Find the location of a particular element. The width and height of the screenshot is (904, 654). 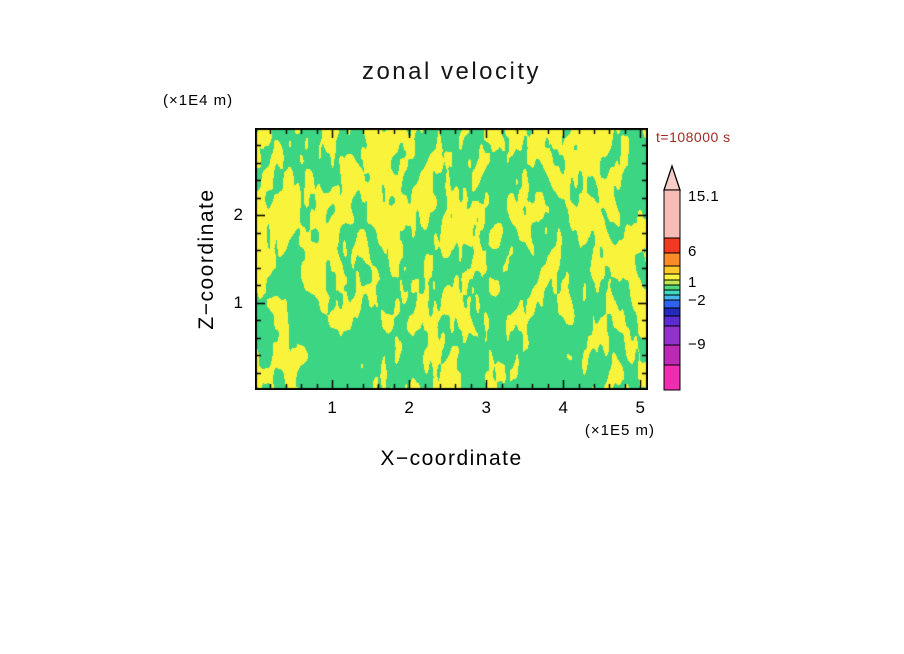

colorbar-label: −2 is located at coordinates (697, 300).